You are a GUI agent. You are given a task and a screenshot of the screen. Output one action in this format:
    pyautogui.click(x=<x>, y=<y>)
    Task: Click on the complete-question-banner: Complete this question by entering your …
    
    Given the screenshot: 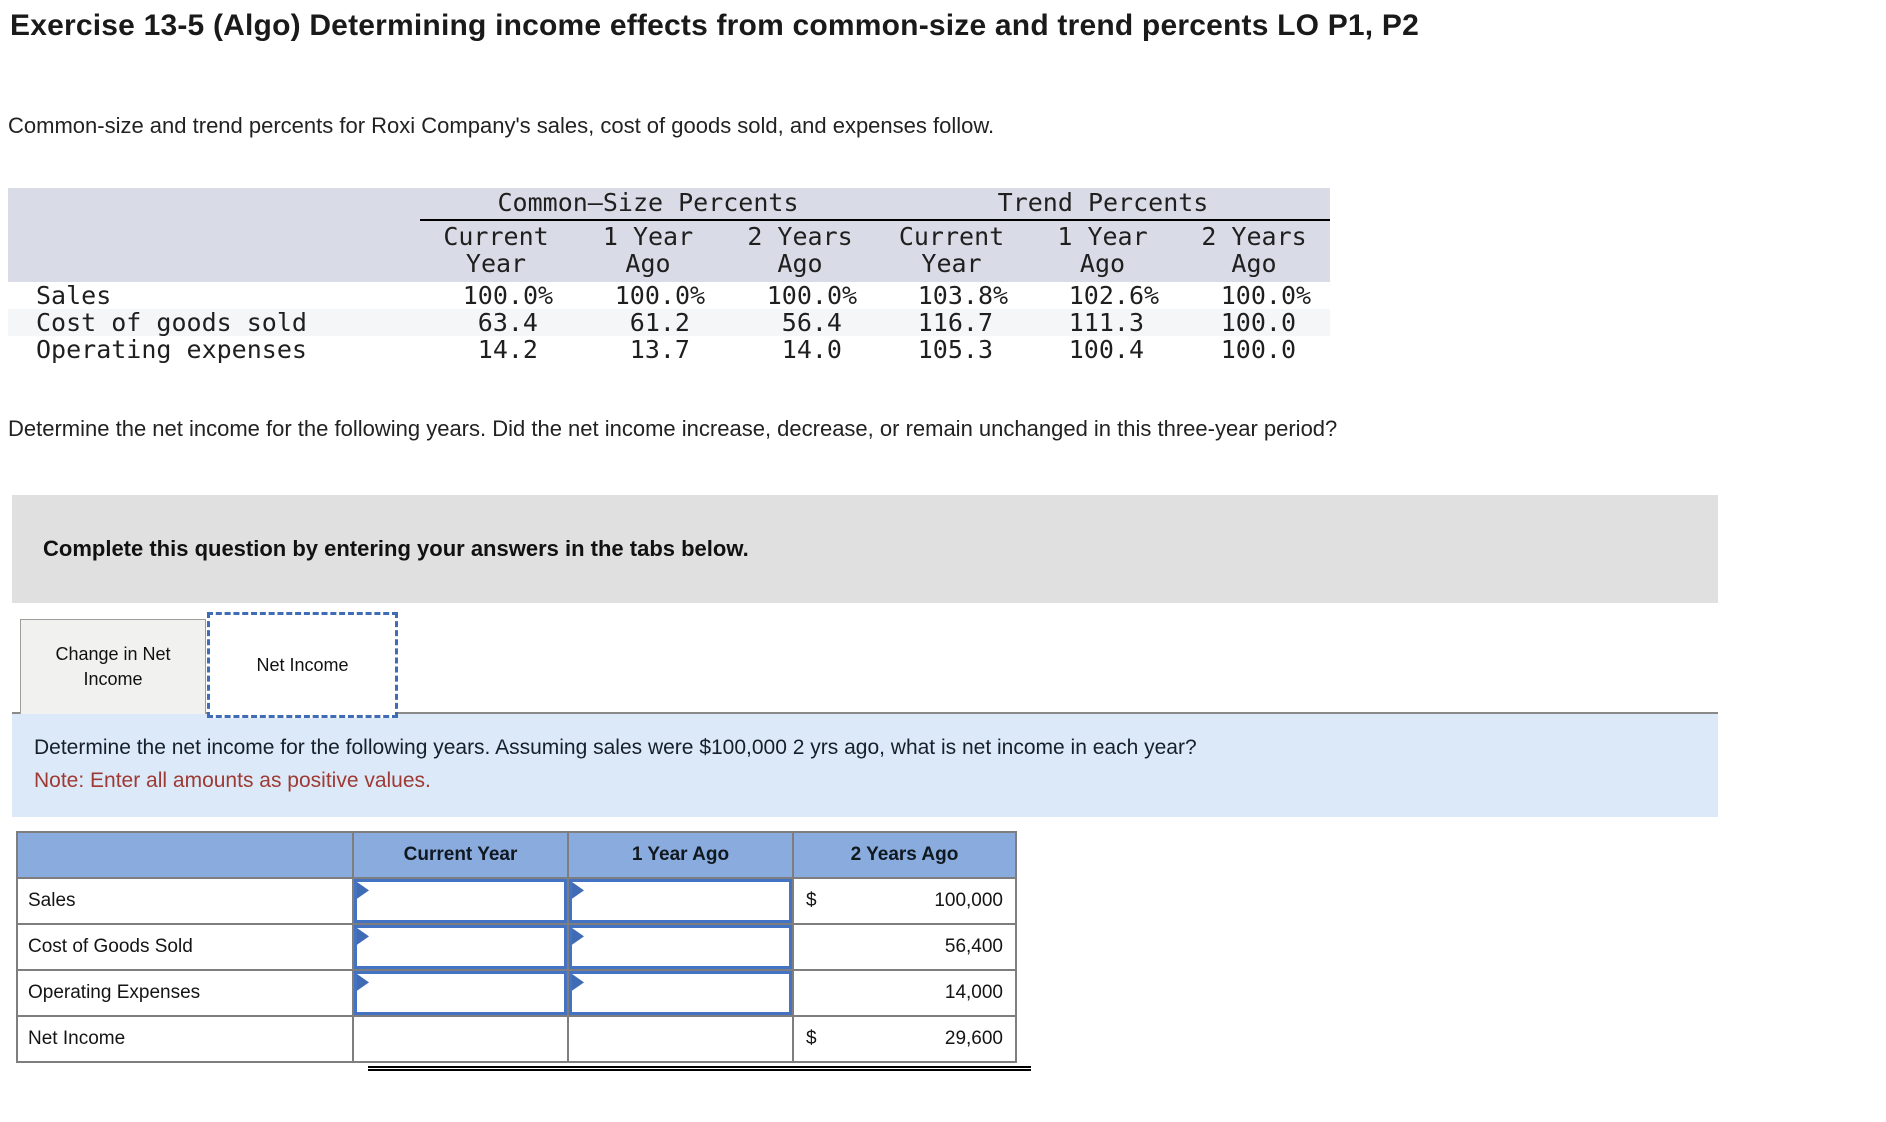 What is the action you would take?
    pyautogui.click(x=865, y=549)
    